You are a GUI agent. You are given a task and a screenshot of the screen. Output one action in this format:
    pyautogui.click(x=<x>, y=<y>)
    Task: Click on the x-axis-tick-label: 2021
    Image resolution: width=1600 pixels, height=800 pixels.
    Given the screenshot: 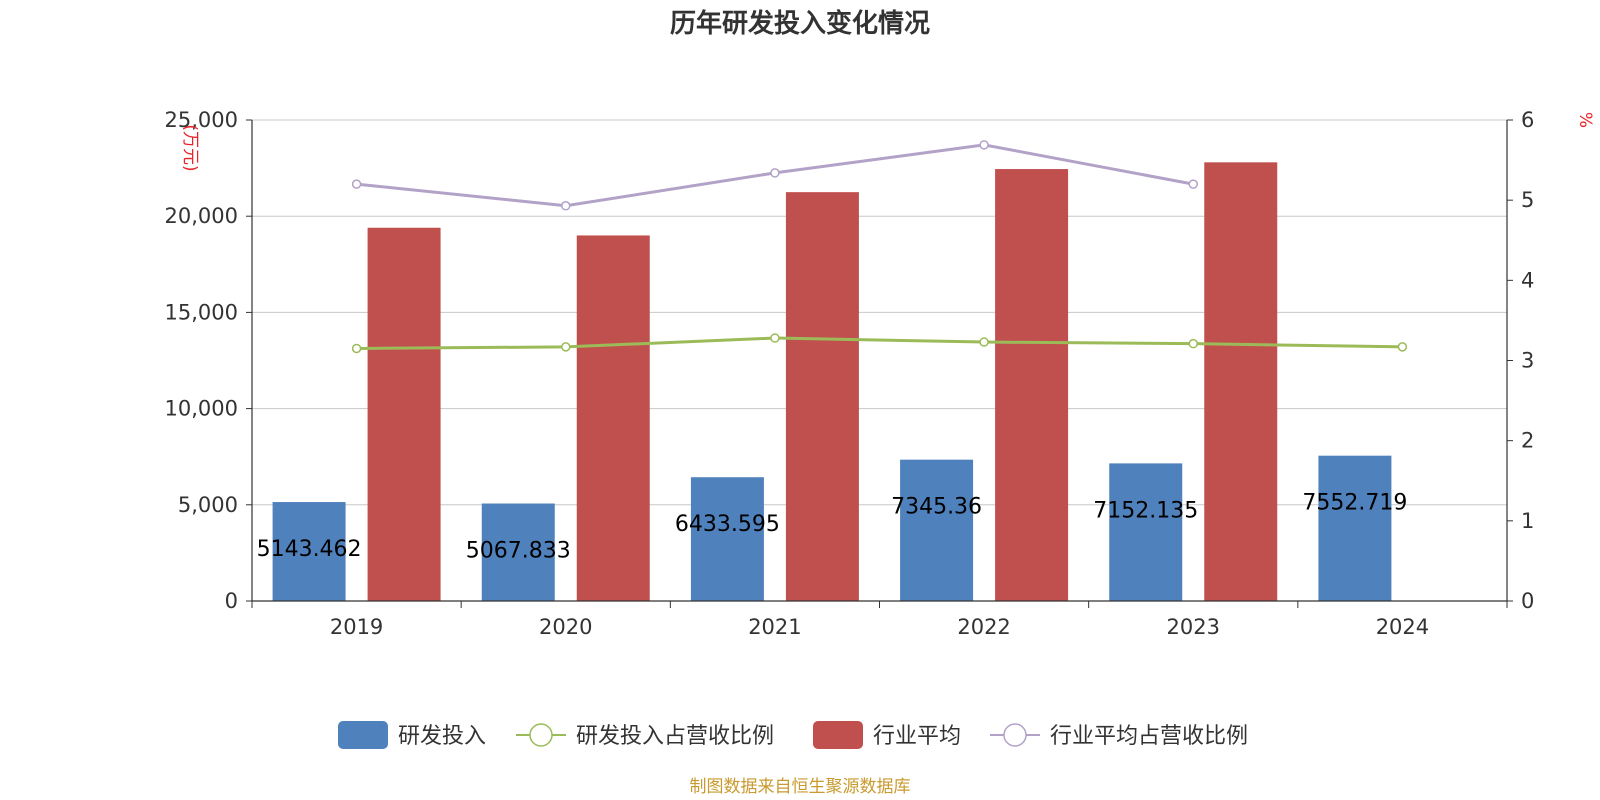 What is the action you would take?
    pyautogui.click(x=774, y=627)
    